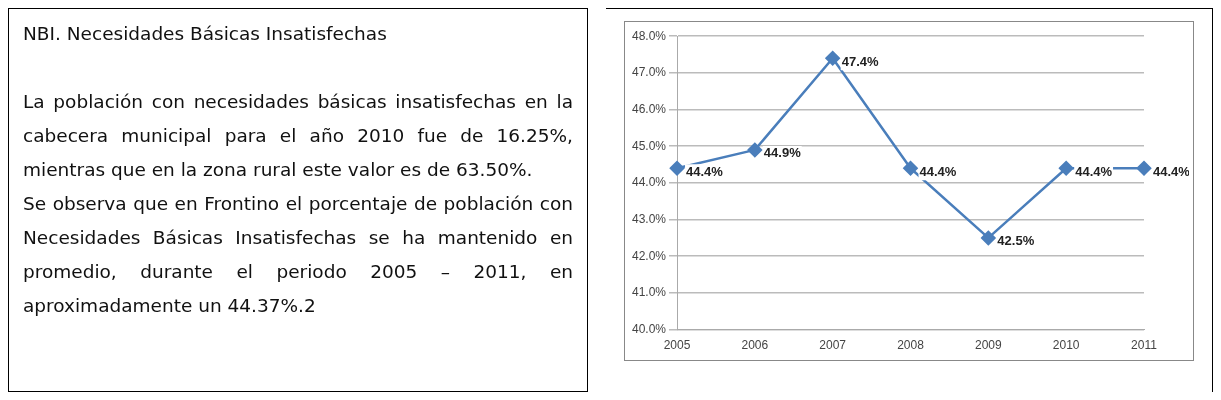  I want to click on x-tick-label: 2009, so click(988, 345).